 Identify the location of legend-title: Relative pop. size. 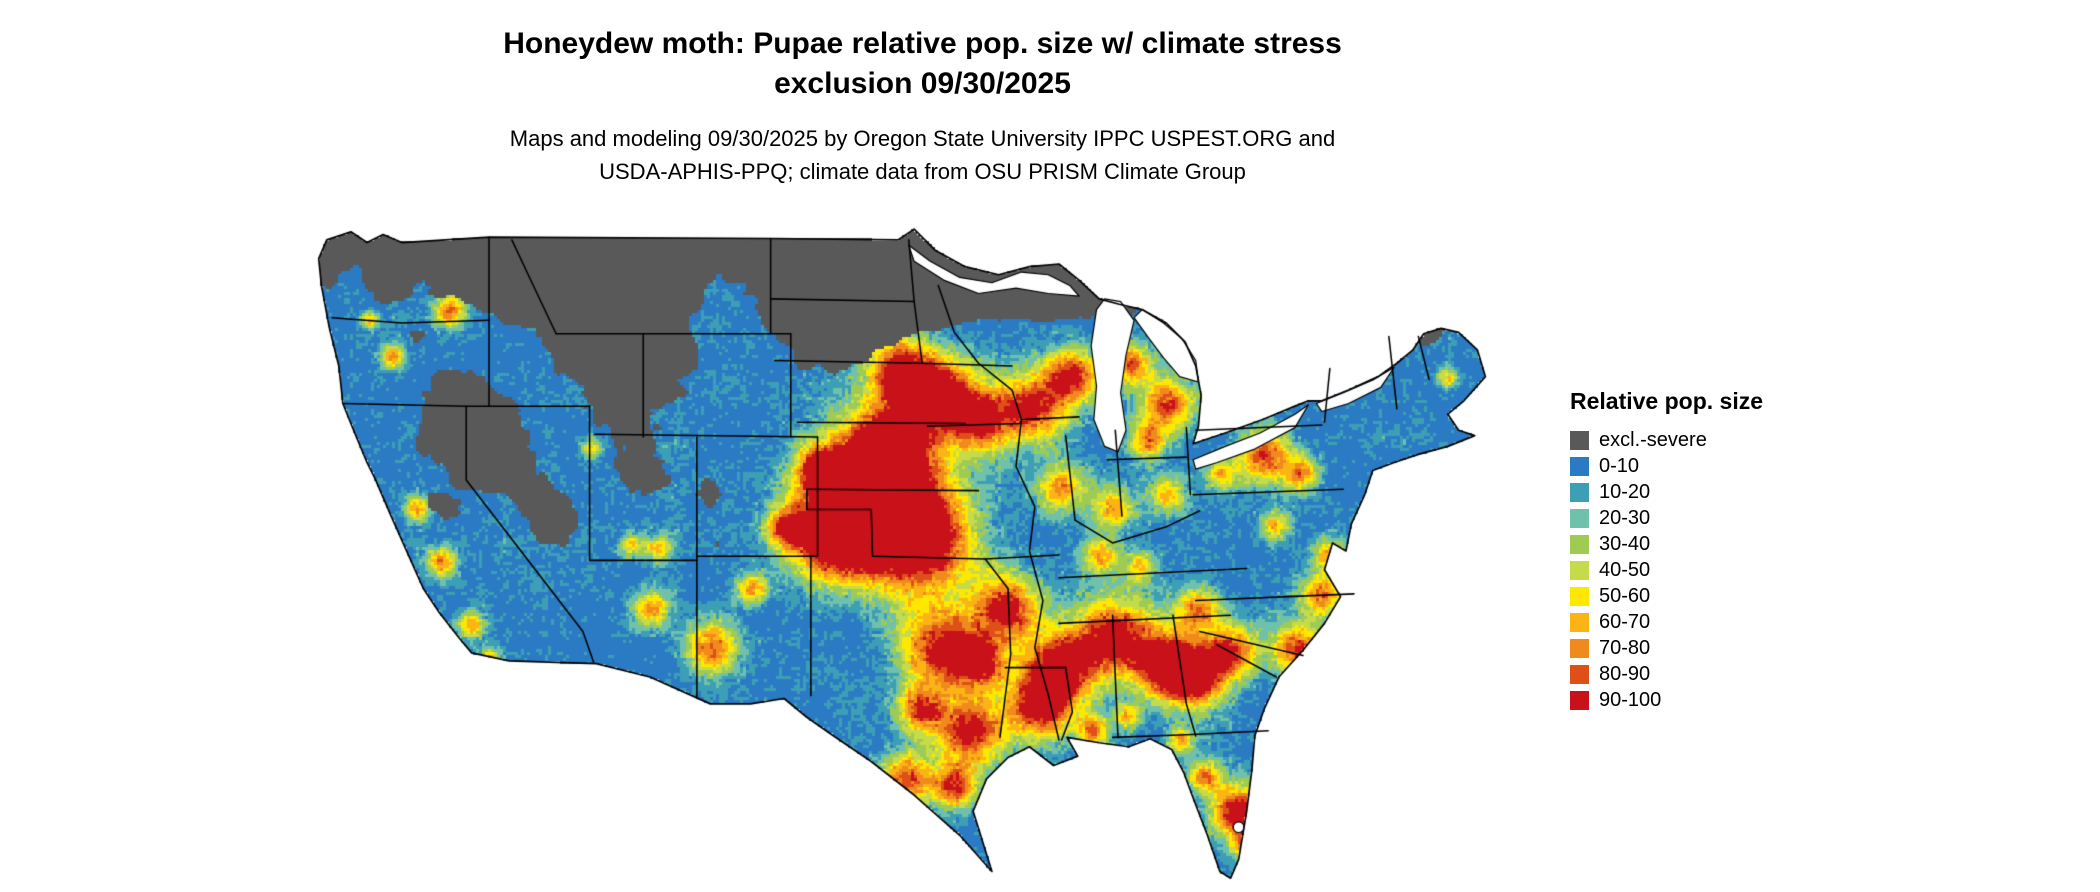
(1667, 401).